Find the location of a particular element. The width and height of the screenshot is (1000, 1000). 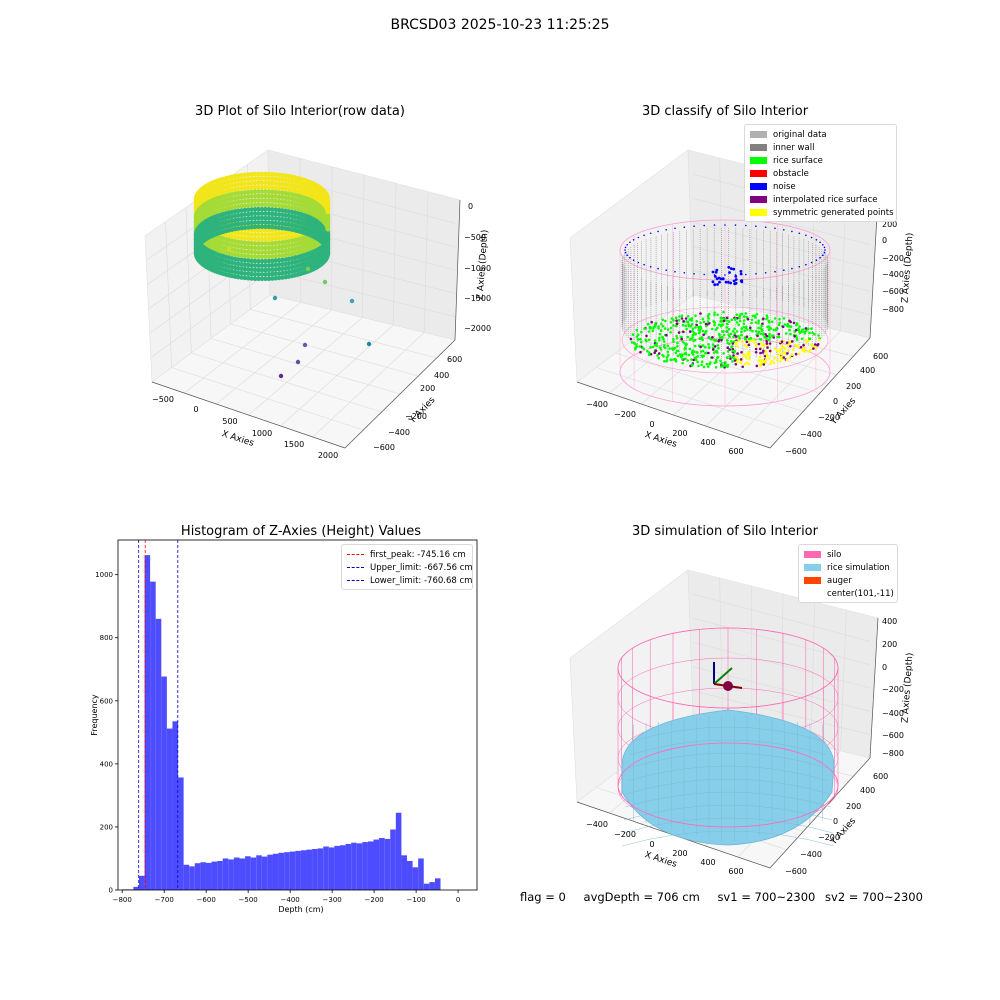

x-axis-line is located at coordinates (673, 415).